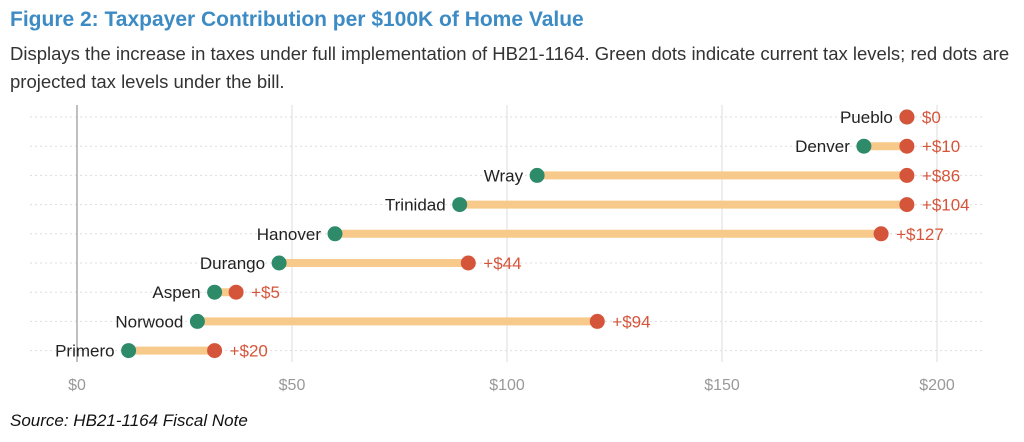  Describe the element at coordinates (822, 146) in the screenshot. I see `category-label: Denver` at that location.